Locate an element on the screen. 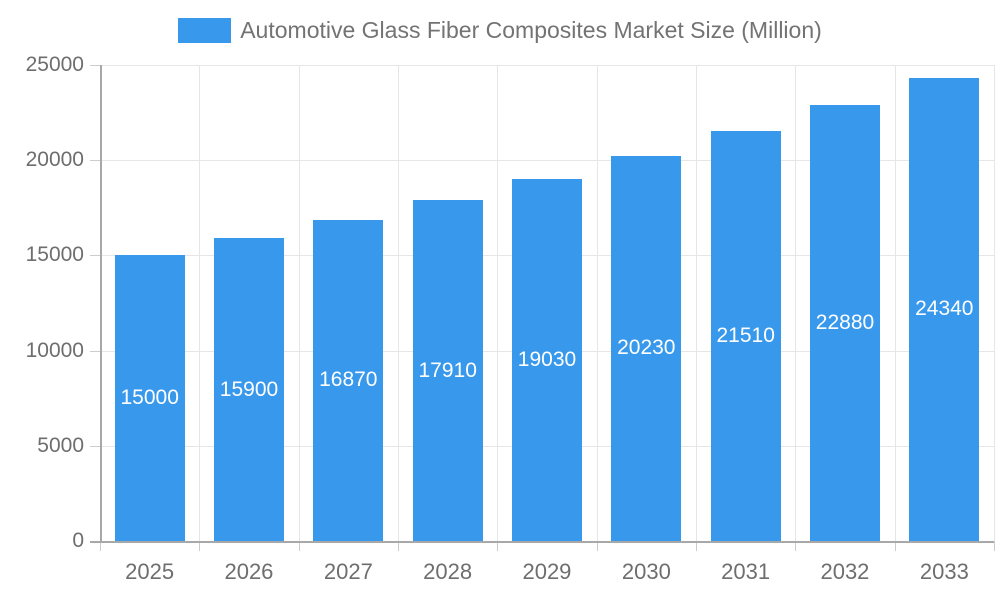 This screenshot has width=1000, height=600. y-axis-line is located at coordinates (101, 304).